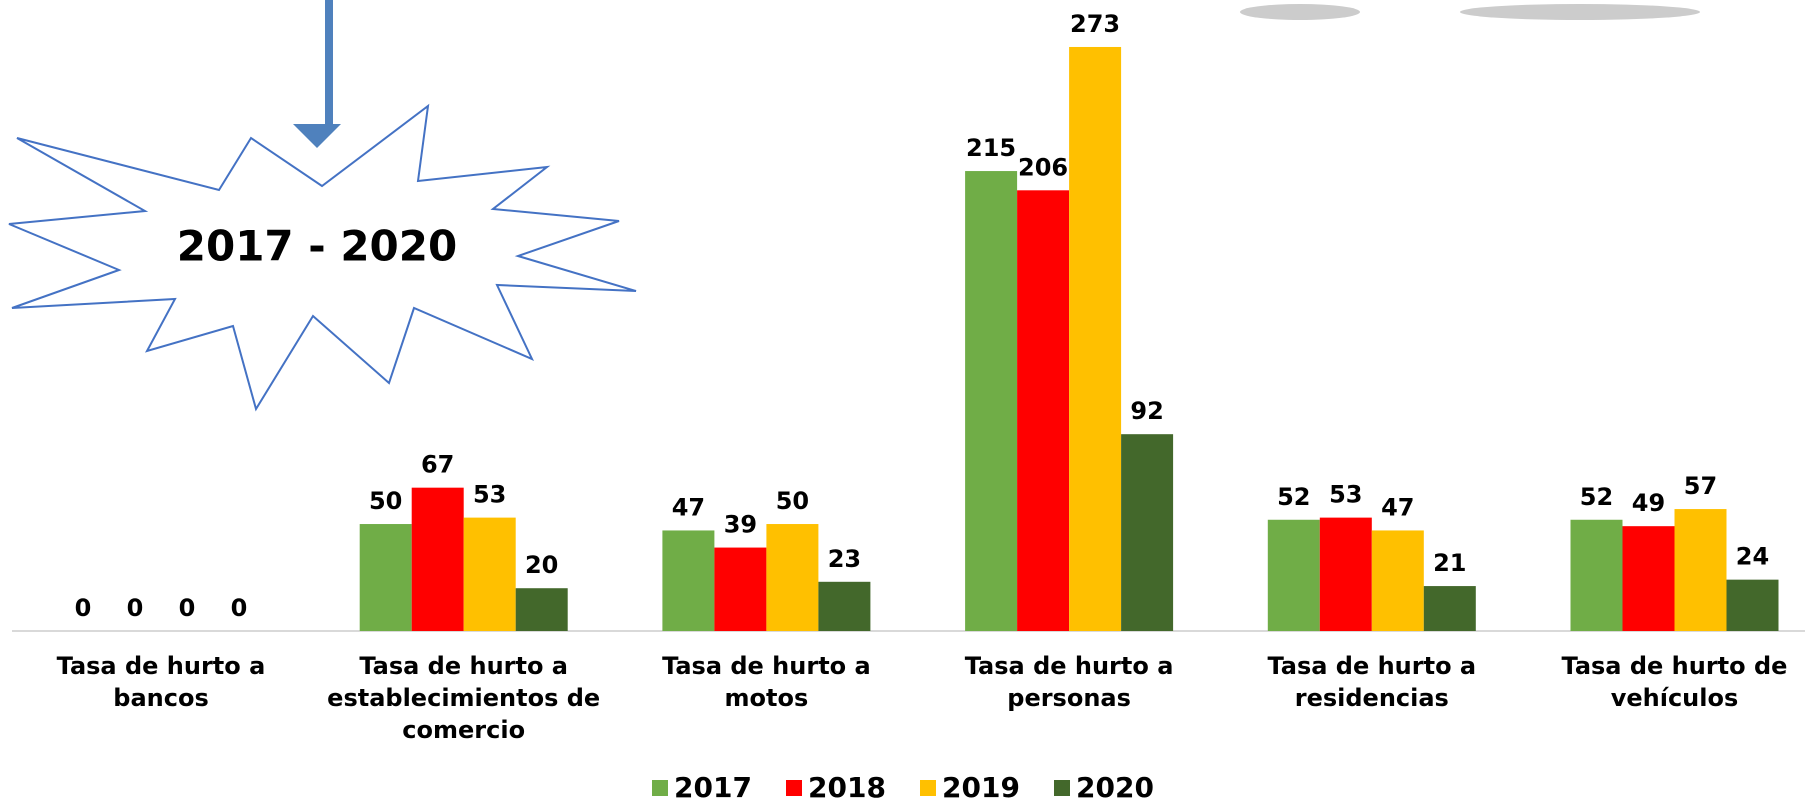 Image resolution: width=1805 pixels, height=804 pixels. I want to click on legend-label: 2018, so click(847, 787).